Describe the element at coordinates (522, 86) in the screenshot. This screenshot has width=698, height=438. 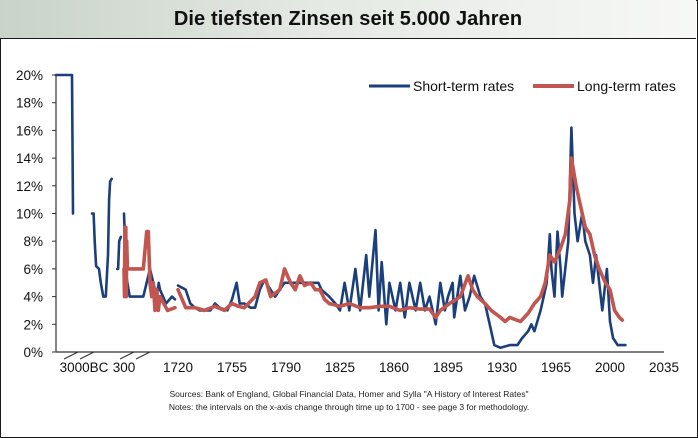
I see `legend: Short-term rates Long-term rates` at that location.